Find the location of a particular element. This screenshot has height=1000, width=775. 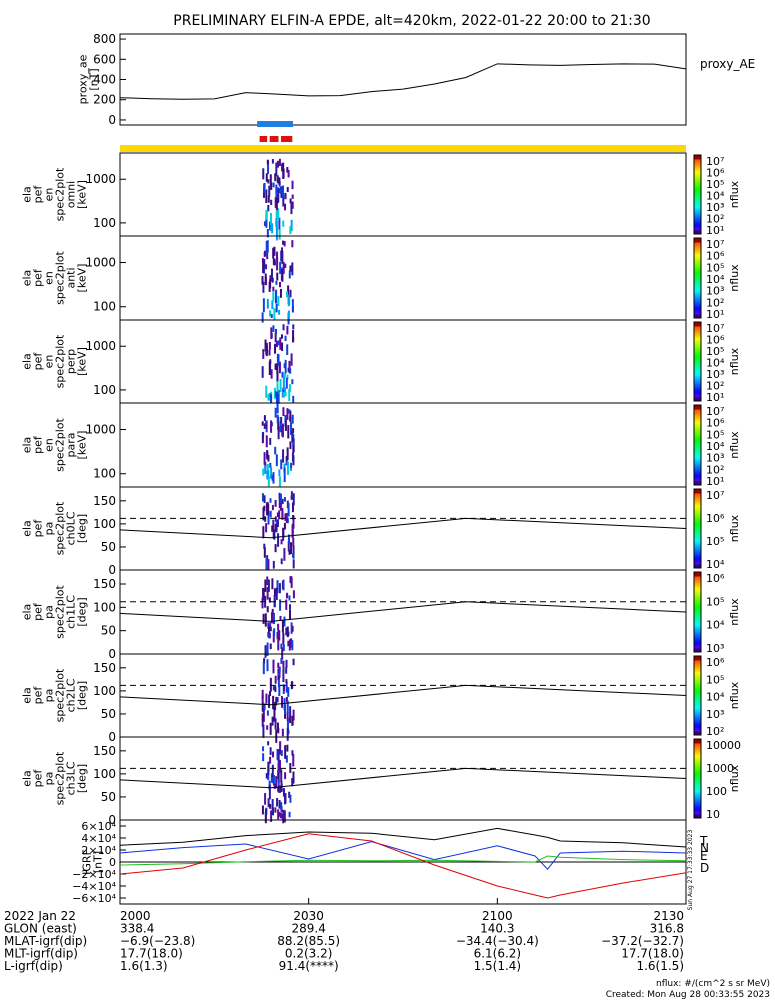

footer-row-value: 2100 is located at coordinates (497, 916).